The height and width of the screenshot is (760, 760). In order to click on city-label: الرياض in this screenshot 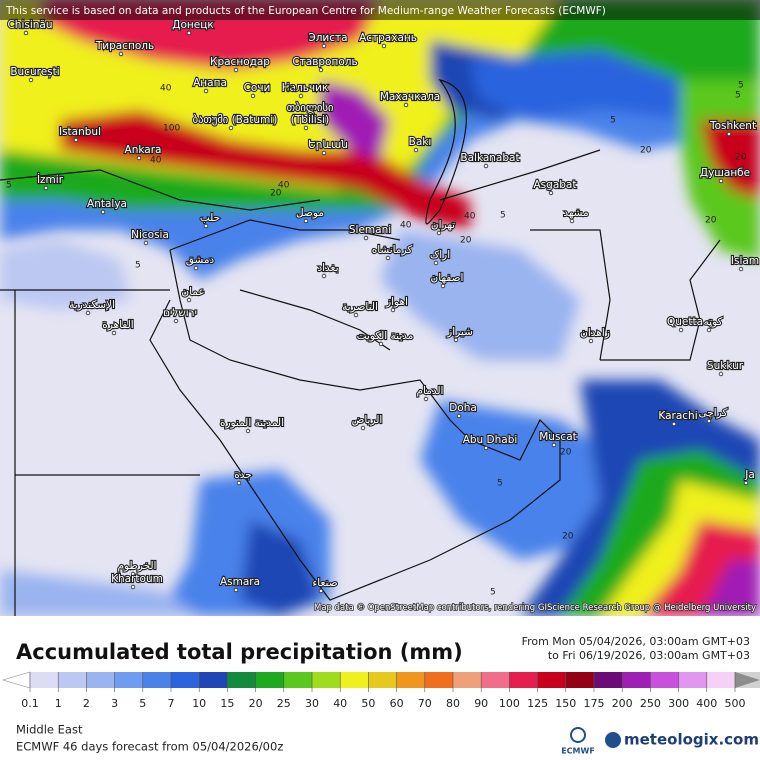, I will do `click(367, 420)`.